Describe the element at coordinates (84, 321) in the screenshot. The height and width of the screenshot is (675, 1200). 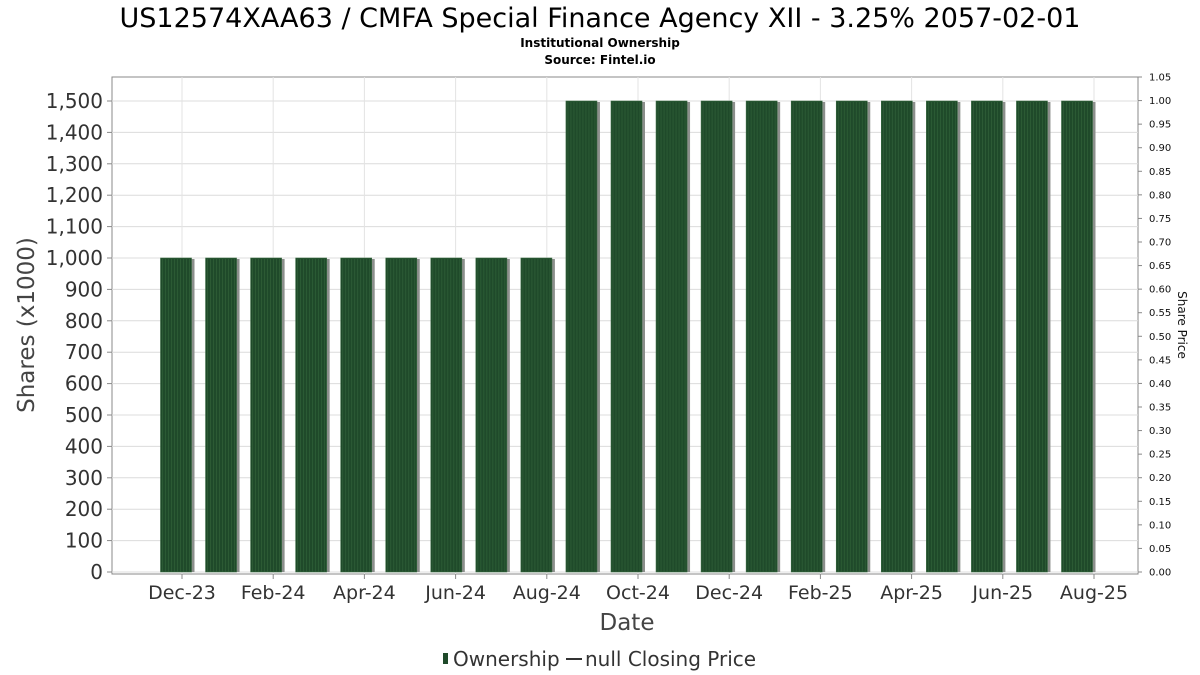
I see `y-tick-label: 800` at that location.